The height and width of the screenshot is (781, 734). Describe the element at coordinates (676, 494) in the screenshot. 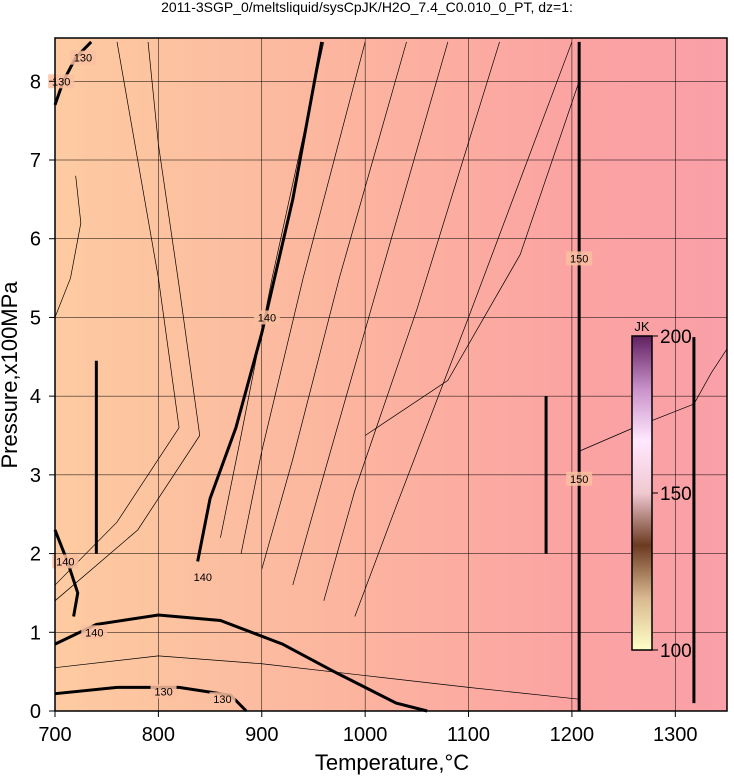

I see `colorbar-tick-label: 150` at that location.